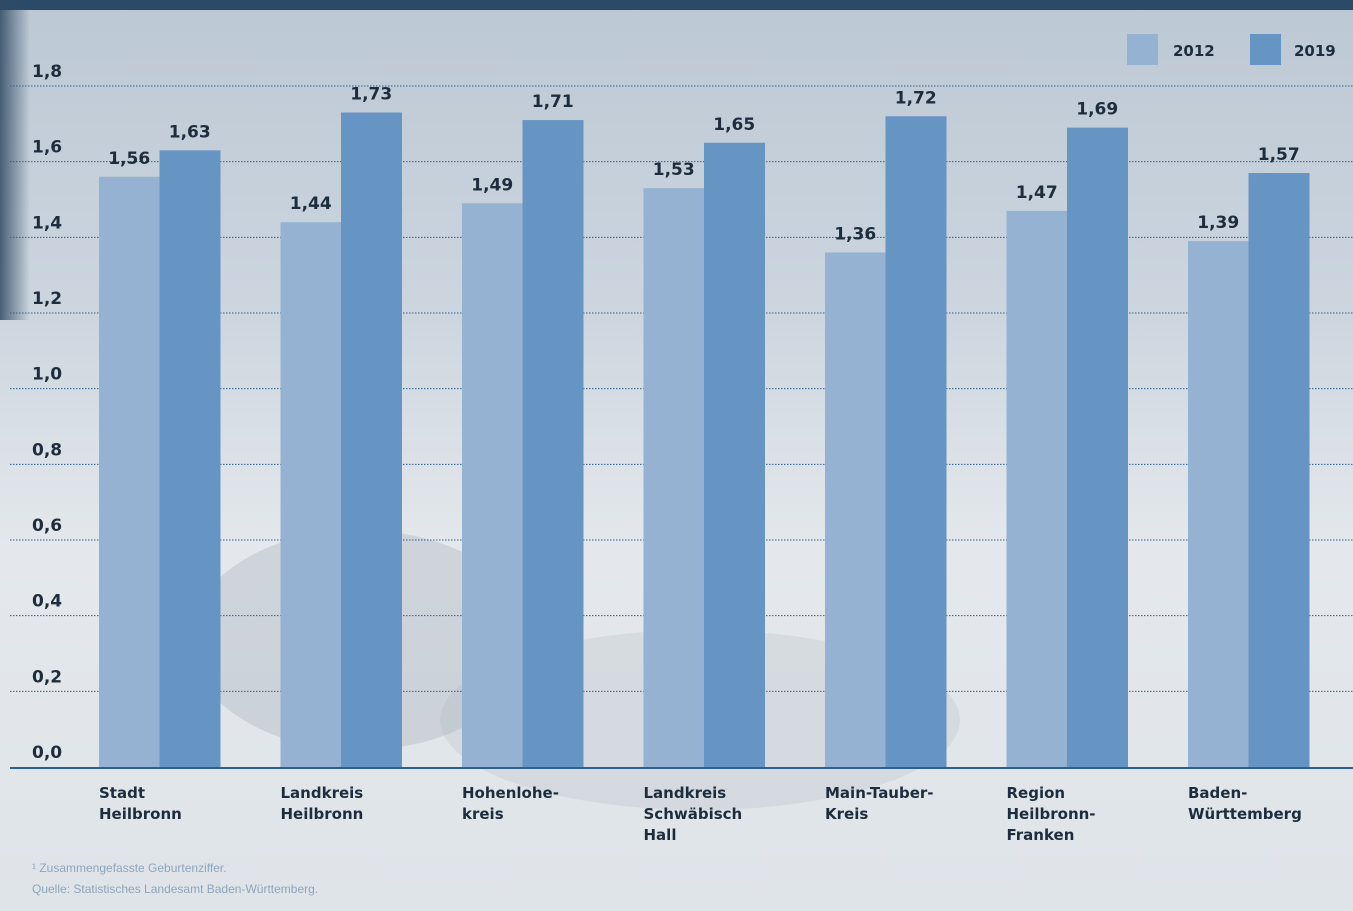 The width and height of the screenshot is (1353, 911). What do you see at coordinates (47, 223) in the screenshot?
I see `y-tick-label: 1,4` at bounding box center [47, 223].